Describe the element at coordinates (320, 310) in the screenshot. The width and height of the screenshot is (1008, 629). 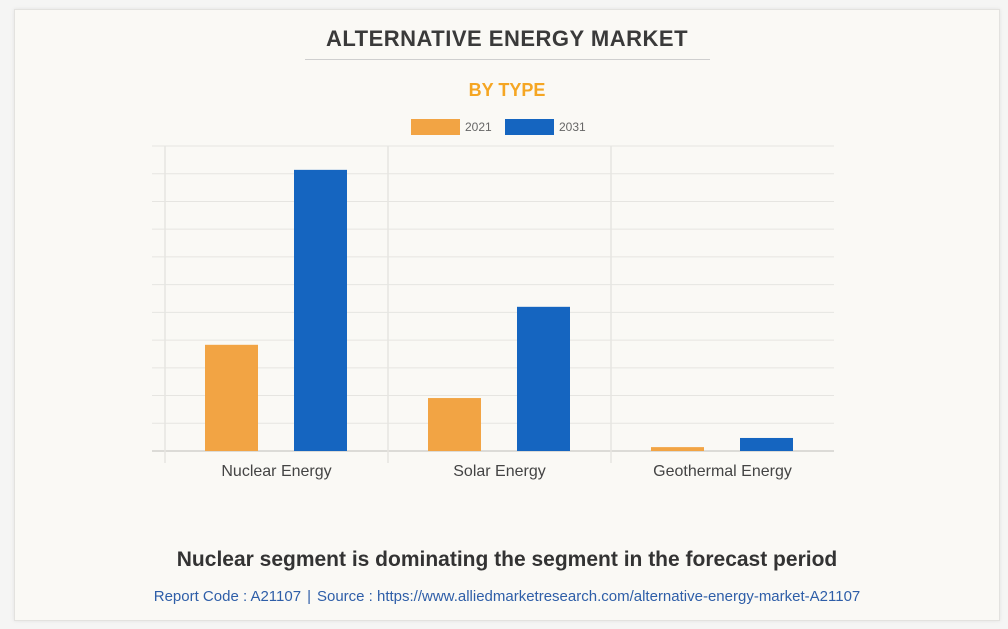
I see `bar-2031-nuclear-energy` at that location.